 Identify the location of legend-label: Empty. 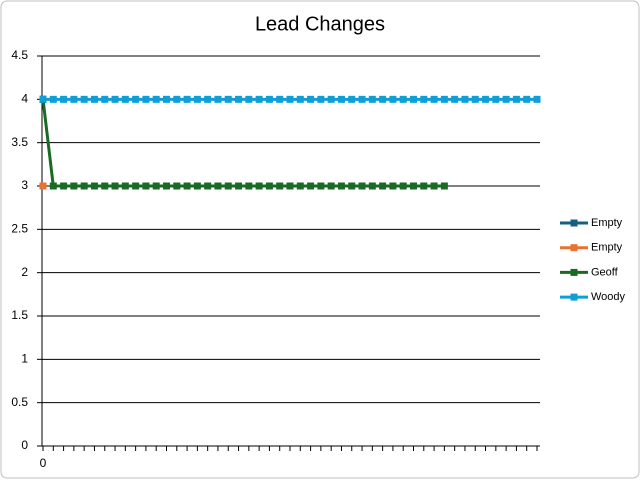
(607, 248).